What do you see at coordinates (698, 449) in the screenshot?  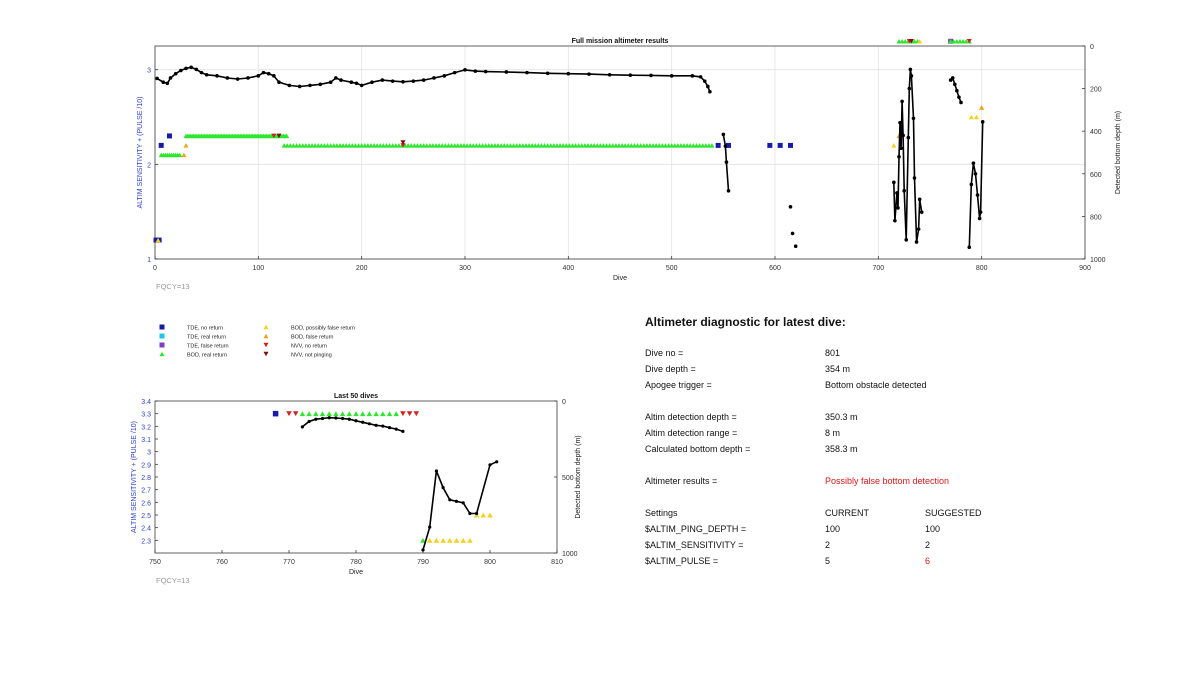 I see `diagnostic-label: Calculated bottom depth =` at bounding box center [698, 449].